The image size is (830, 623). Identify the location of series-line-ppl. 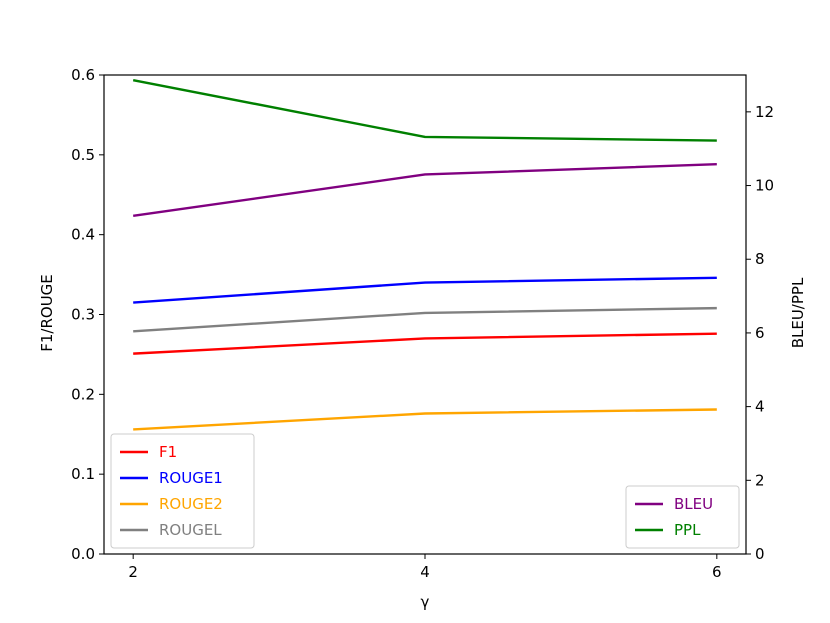
(424, 110).